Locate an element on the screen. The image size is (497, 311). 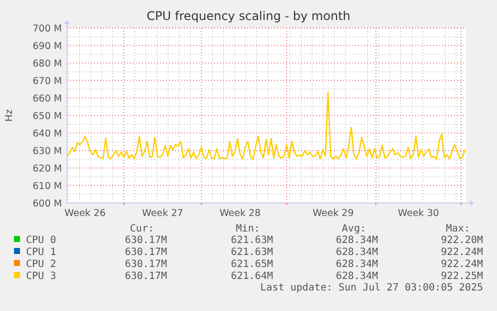
text: Last update: Sun Jul 27 03:00:05 2025 is located at coordinates (371, 288).